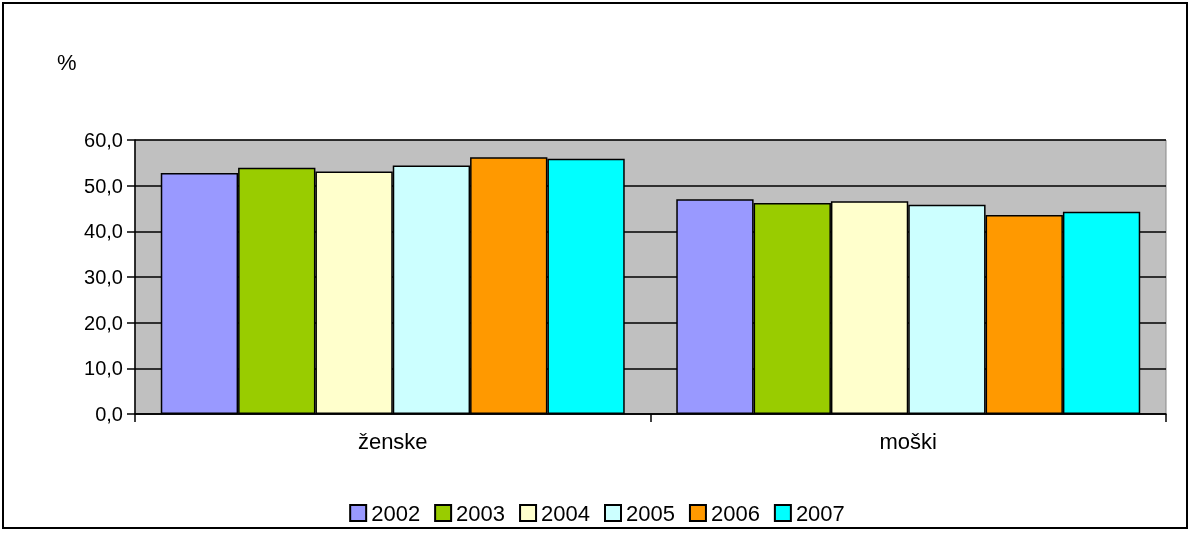 Image resolution: width=1194 pixels, height=535 pixels. I want to click on y-axis-title: %, so click(67, 62).